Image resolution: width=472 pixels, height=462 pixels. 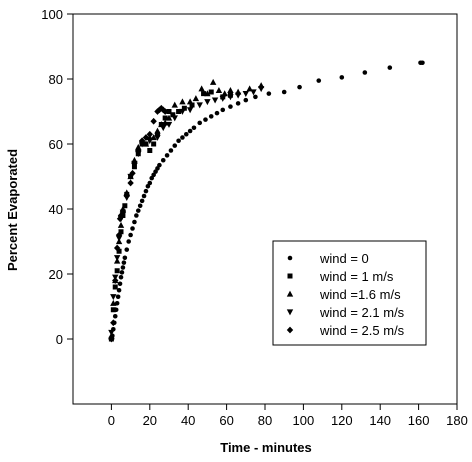 What do you see at coordinates (457, 420) in the screenshot?
I see `x-tick-label: 180` at bounding box center [457, 420].